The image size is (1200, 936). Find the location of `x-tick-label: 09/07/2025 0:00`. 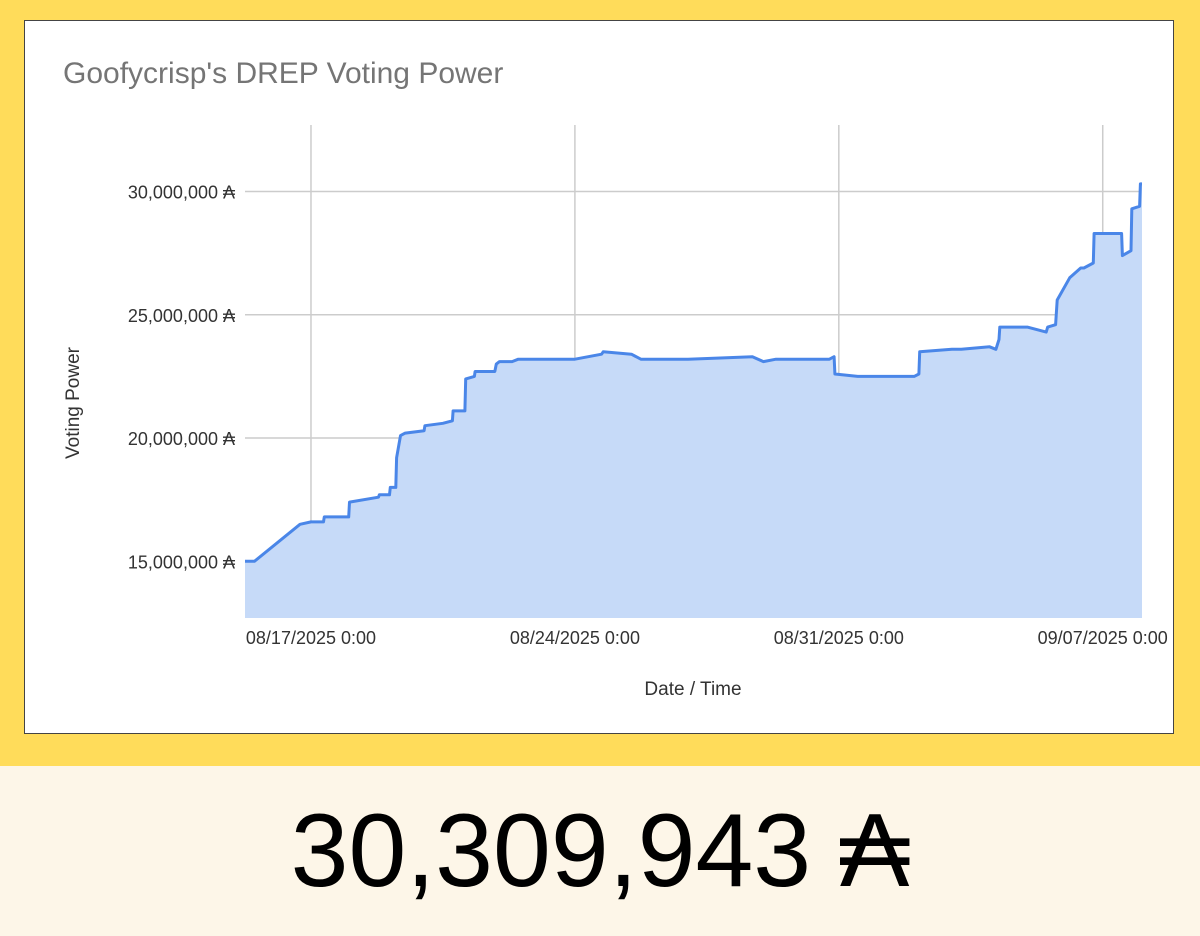

x-tick-label: 09/07/2025 0:00 is located at coordinates (1103, 638).